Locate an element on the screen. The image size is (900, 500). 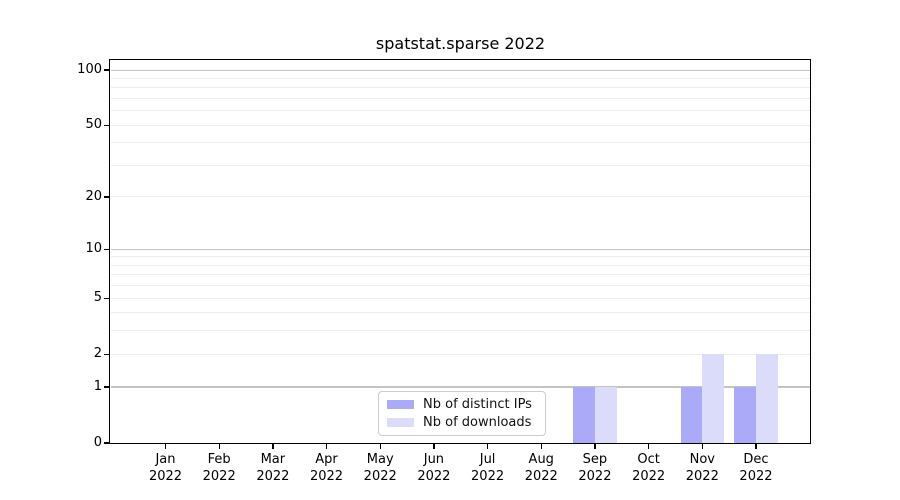
x-tick-label: May 2022 is located at coordinates (380, 468).